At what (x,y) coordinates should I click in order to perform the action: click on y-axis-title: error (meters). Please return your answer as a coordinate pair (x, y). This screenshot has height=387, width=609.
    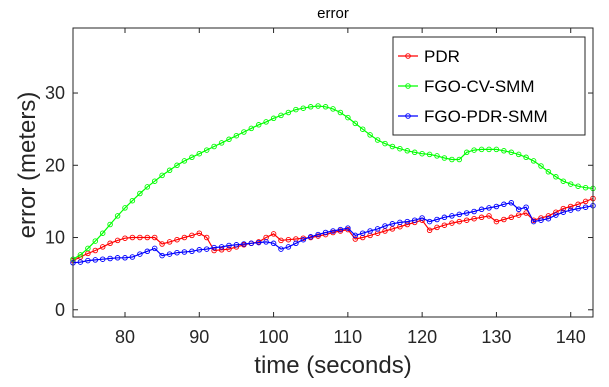
    Looking at the image, I should click on (27, 165).